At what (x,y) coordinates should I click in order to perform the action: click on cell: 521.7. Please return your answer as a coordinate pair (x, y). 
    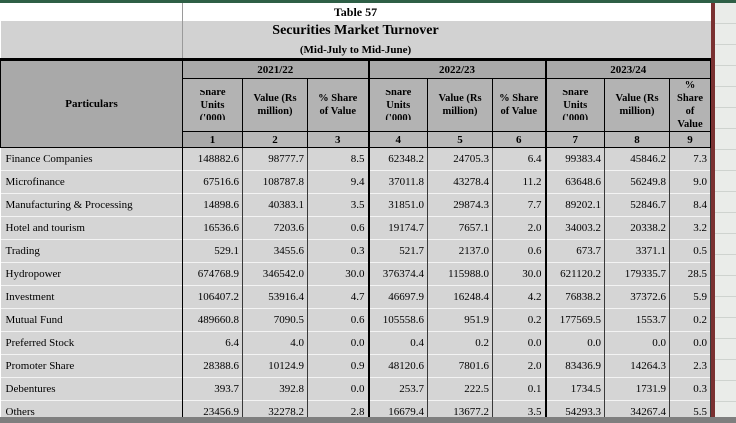
    Looking at the image, I should click on (398, 251).